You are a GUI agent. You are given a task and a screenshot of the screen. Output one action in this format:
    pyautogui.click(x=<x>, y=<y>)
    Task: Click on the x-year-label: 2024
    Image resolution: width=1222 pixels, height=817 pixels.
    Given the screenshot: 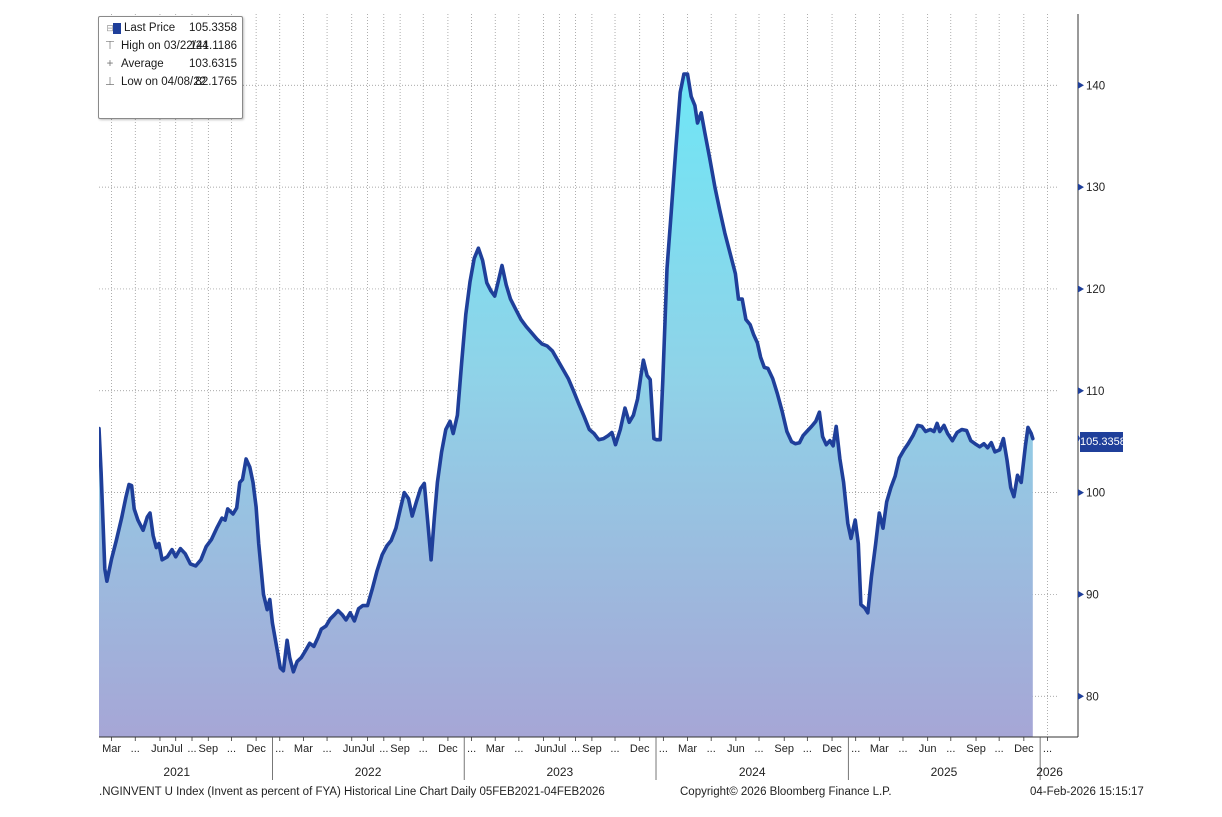 What is the action you would take?
    pyautogui.click(x=752, y=772)
    